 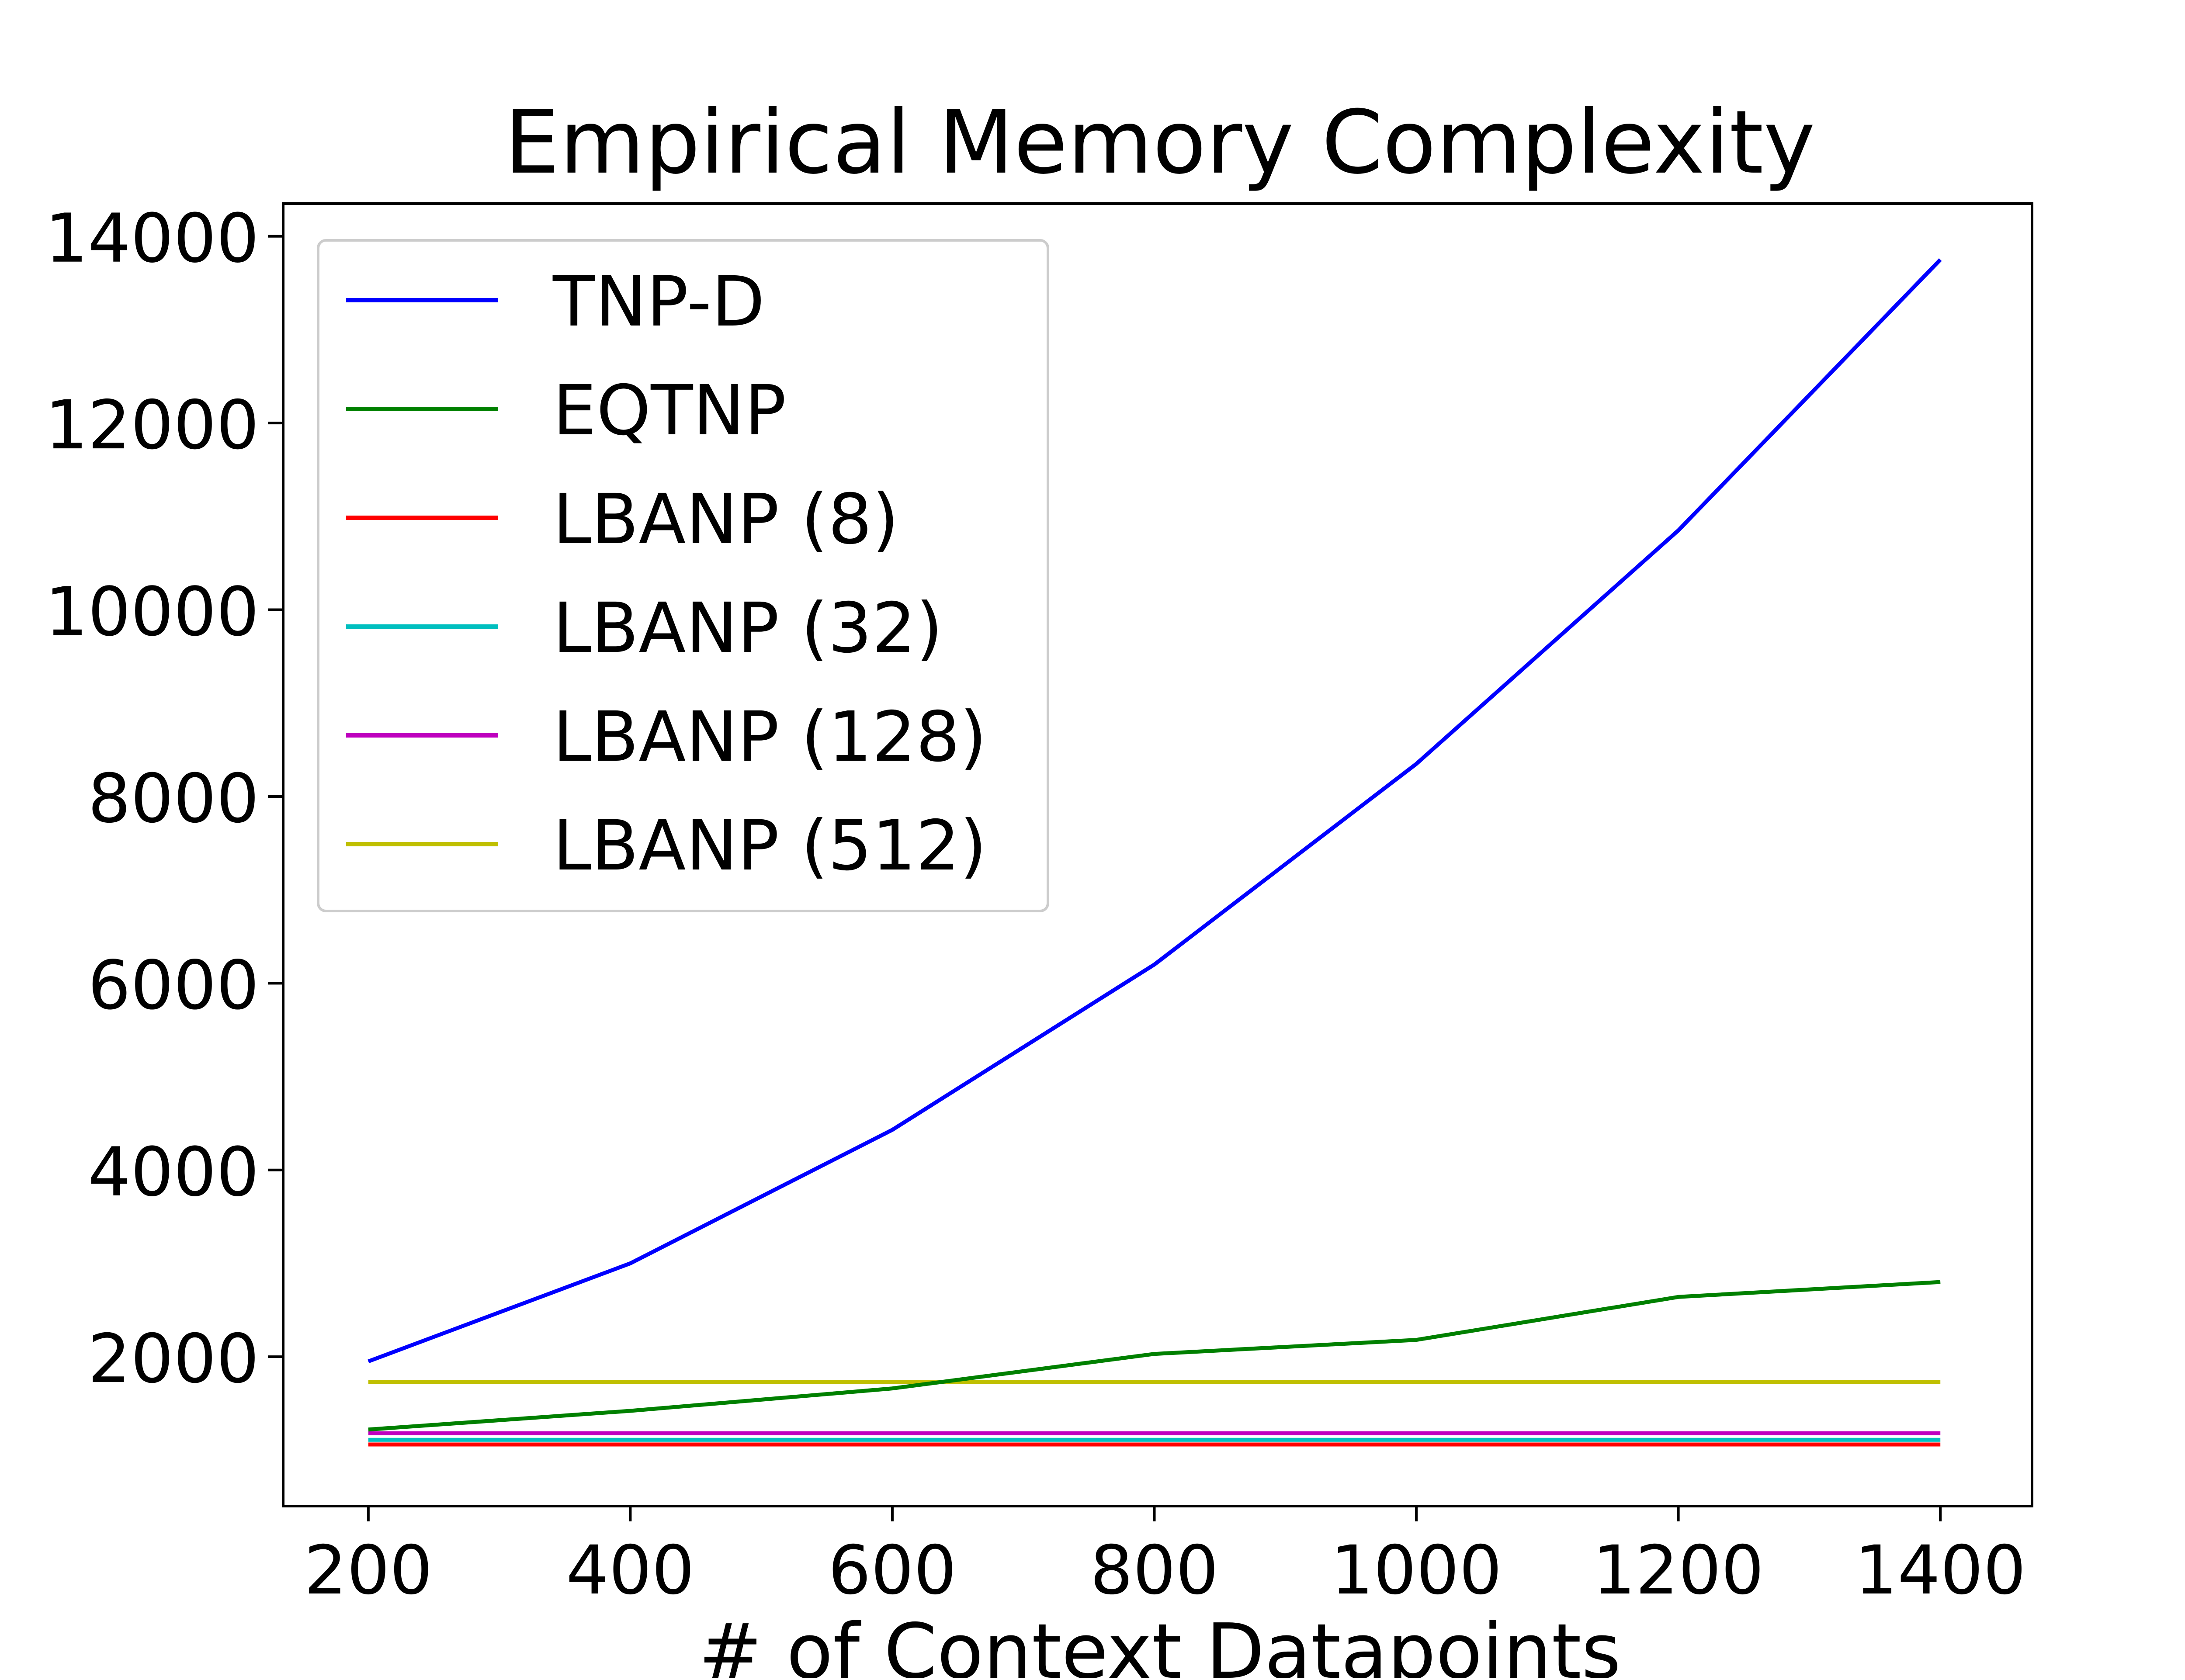 I want to click on chart-title: Empirical Memory Complexity, so click(x=1159, y=143).